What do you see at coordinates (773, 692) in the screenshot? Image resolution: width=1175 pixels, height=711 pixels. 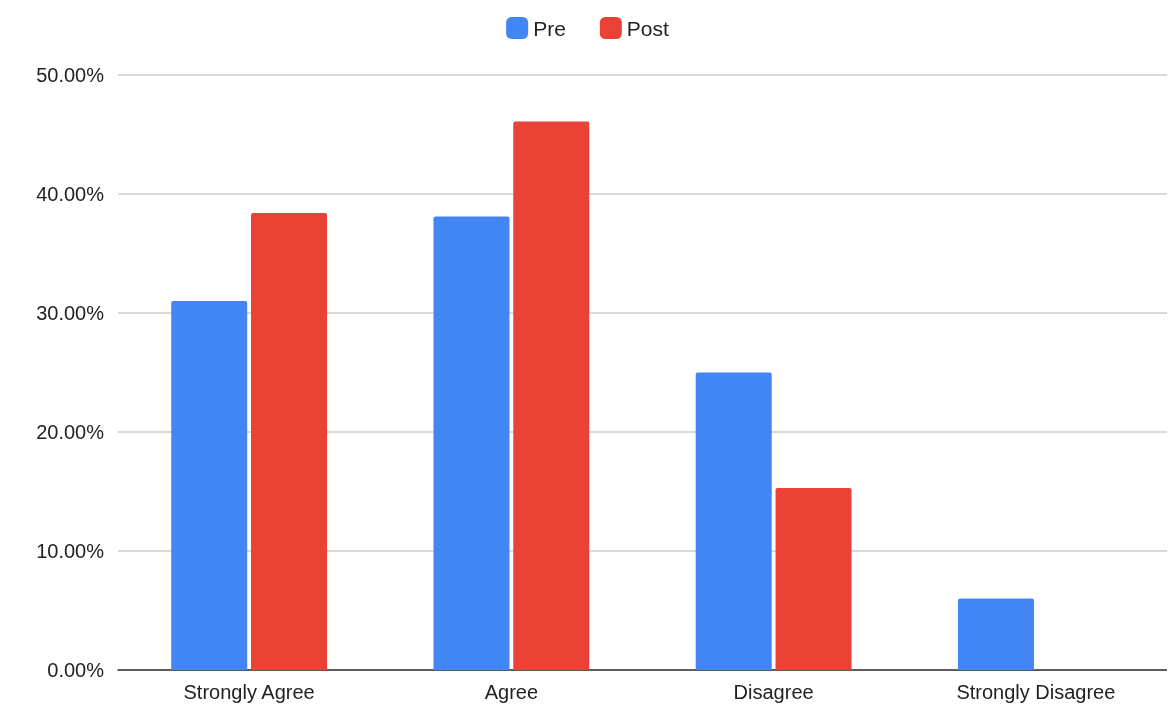 I see `x-tick-label: Disagree` at bounding box center [773, 692].